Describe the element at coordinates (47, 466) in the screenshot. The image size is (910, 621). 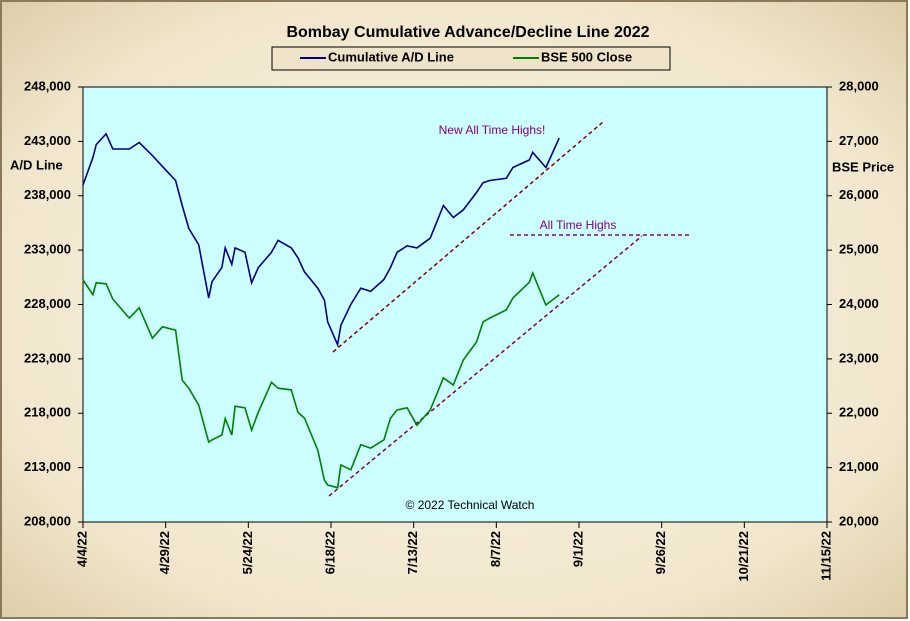
I see `y-tick-label: 213,000` at that location.